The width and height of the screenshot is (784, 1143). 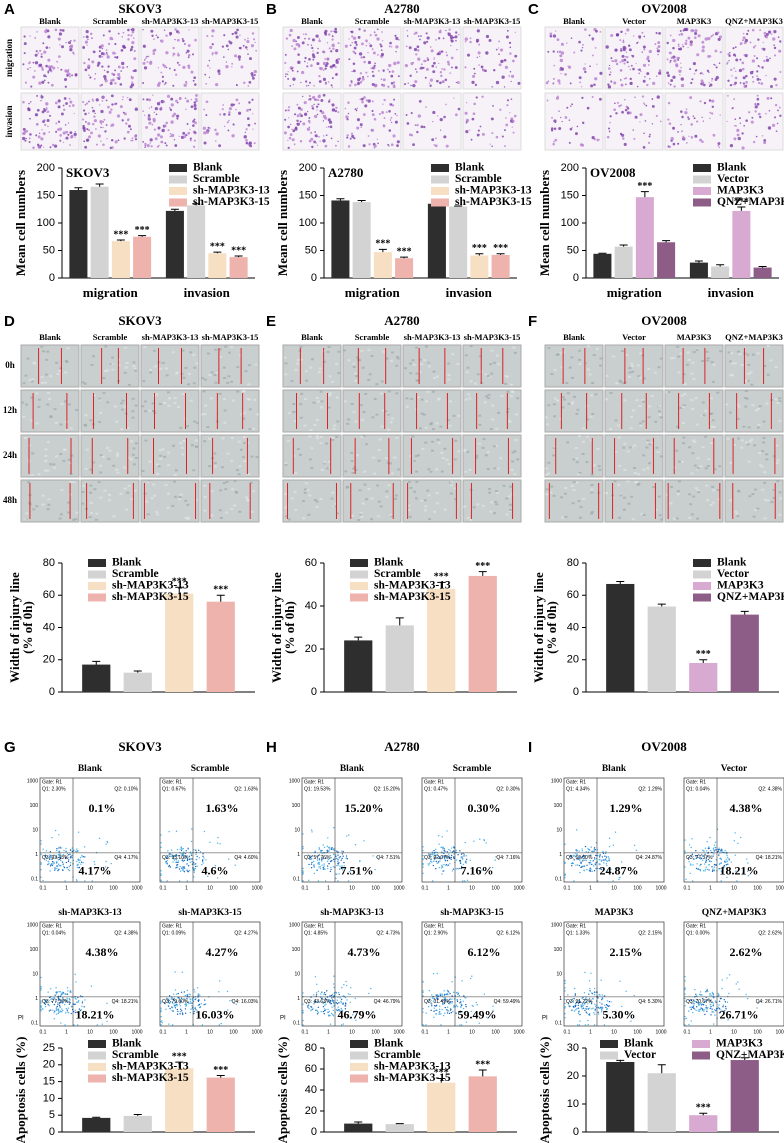 What do you see at coordinates (233, 1032) in the screenshot?
I see `flow-x-tick-label: 100` at bounding box center [233, 1032].